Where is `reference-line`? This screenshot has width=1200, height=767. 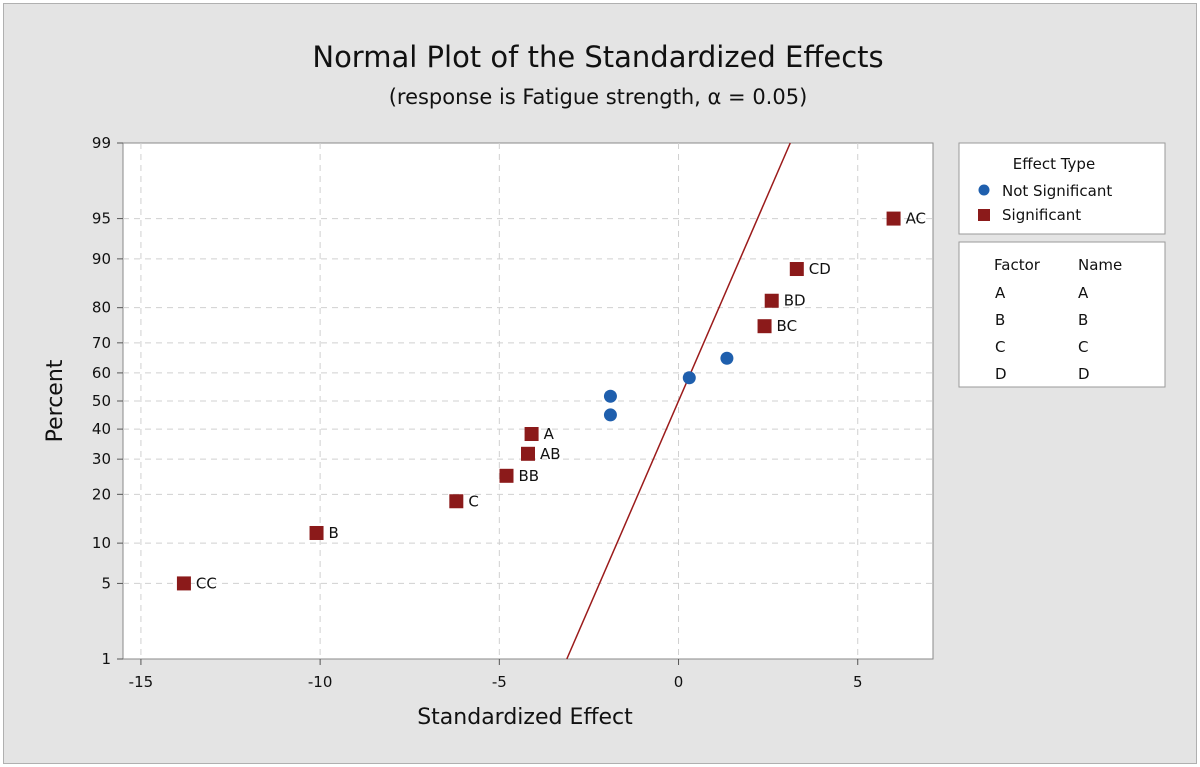 reference-line is located at coordinates (678, 401).